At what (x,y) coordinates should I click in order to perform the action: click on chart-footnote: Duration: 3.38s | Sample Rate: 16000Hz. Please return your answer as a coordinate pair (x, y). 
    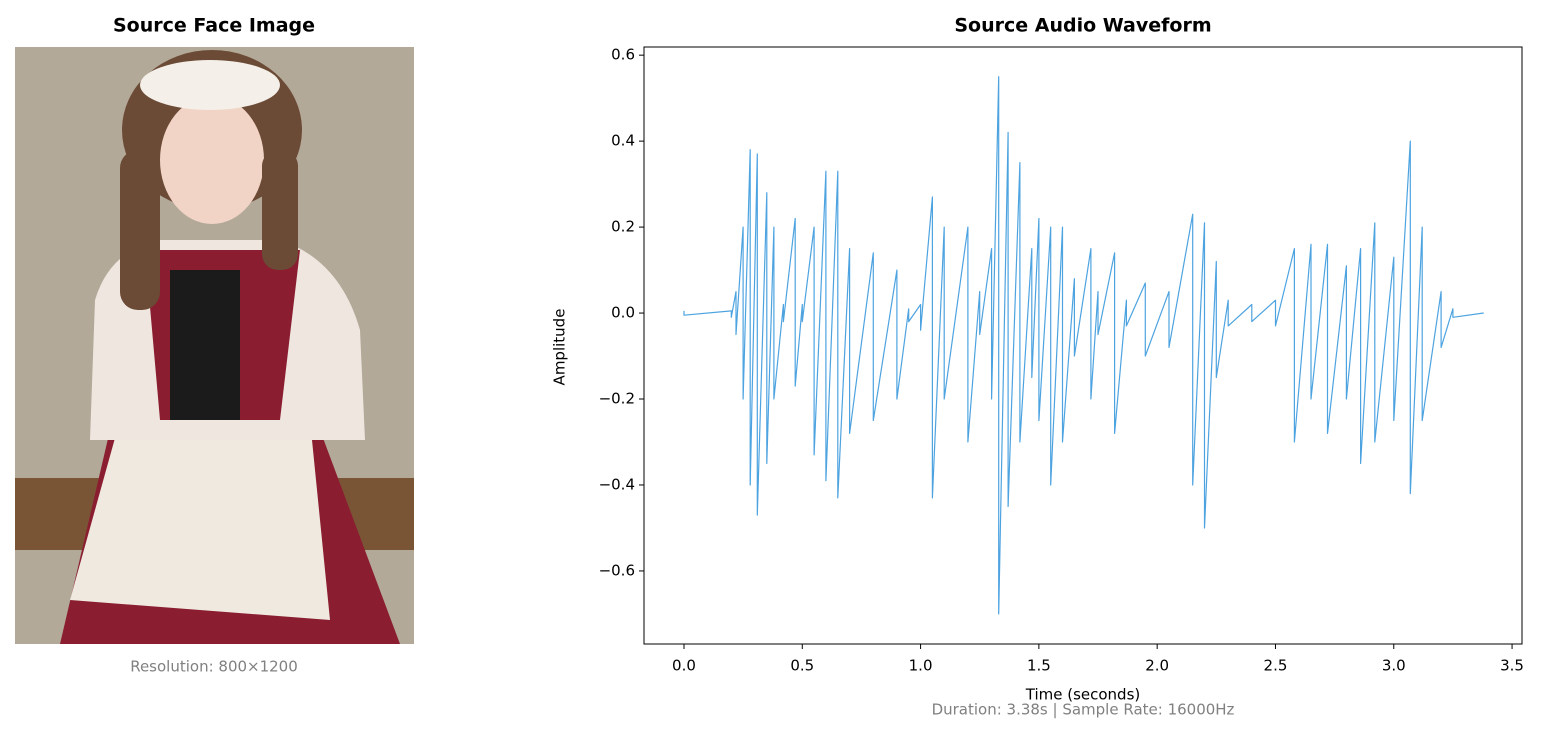
    Looking at the image, I should click on (1083, 710).